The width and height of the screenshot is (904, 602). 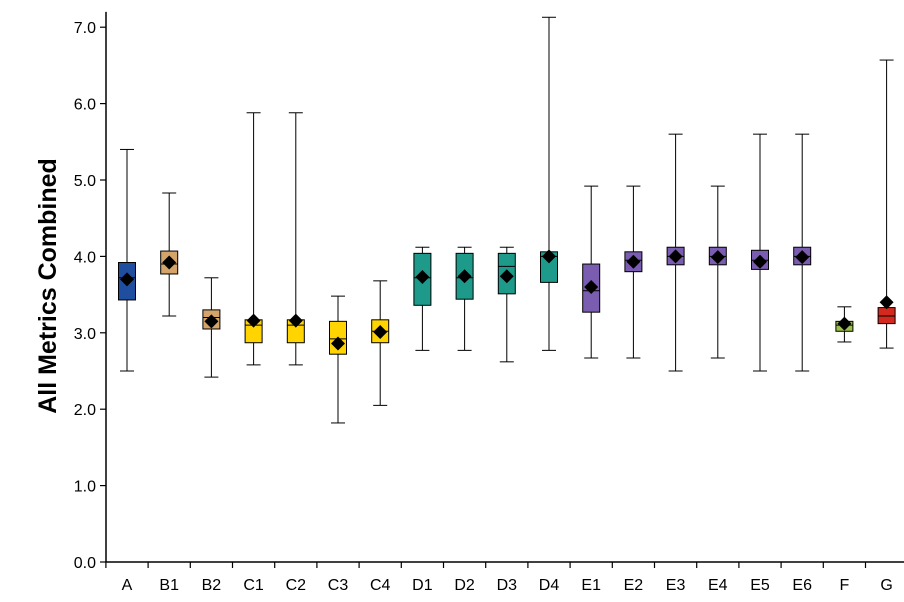 I want to click on x-tick-label: G, so click(x=886, y=585).